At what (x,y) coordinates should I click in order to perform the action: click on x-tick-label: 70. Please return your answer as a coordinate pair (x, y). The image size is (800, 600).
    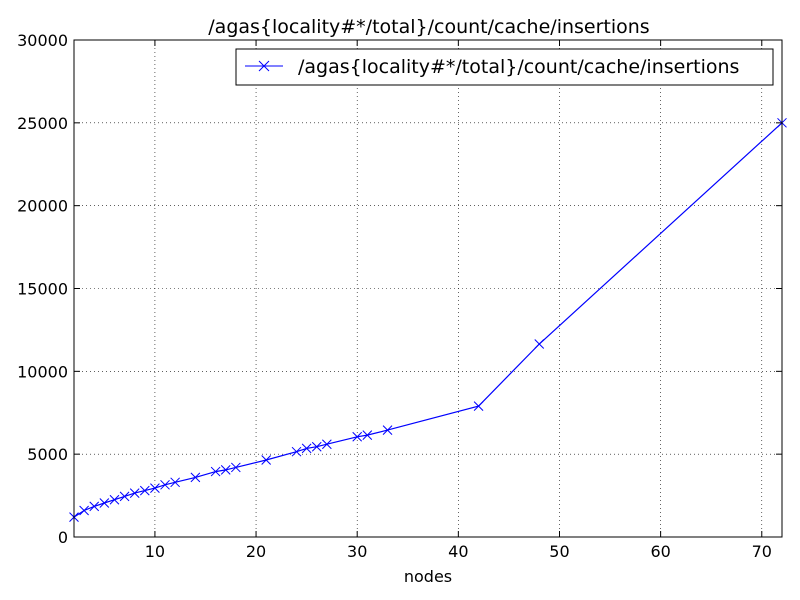
    Looking at the image, I should click on (762, 551).